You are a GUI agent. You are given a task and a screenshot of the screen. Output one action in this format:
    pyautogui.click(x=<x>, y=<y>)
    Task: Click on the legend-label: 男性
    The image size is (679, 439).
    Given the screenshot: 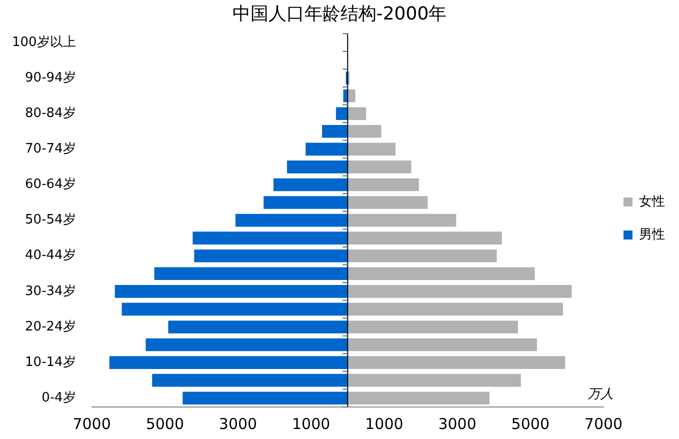 What is the action you would take?
    pyautogui.click(x=652, y=234)
    